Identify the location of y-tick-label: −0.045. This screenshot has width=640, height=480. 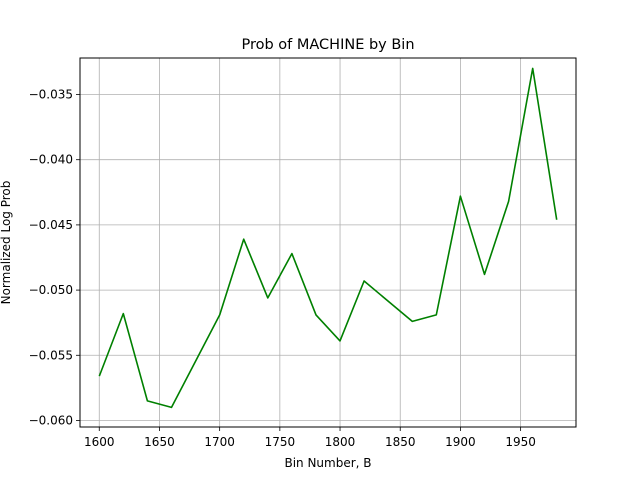
(51, 225).